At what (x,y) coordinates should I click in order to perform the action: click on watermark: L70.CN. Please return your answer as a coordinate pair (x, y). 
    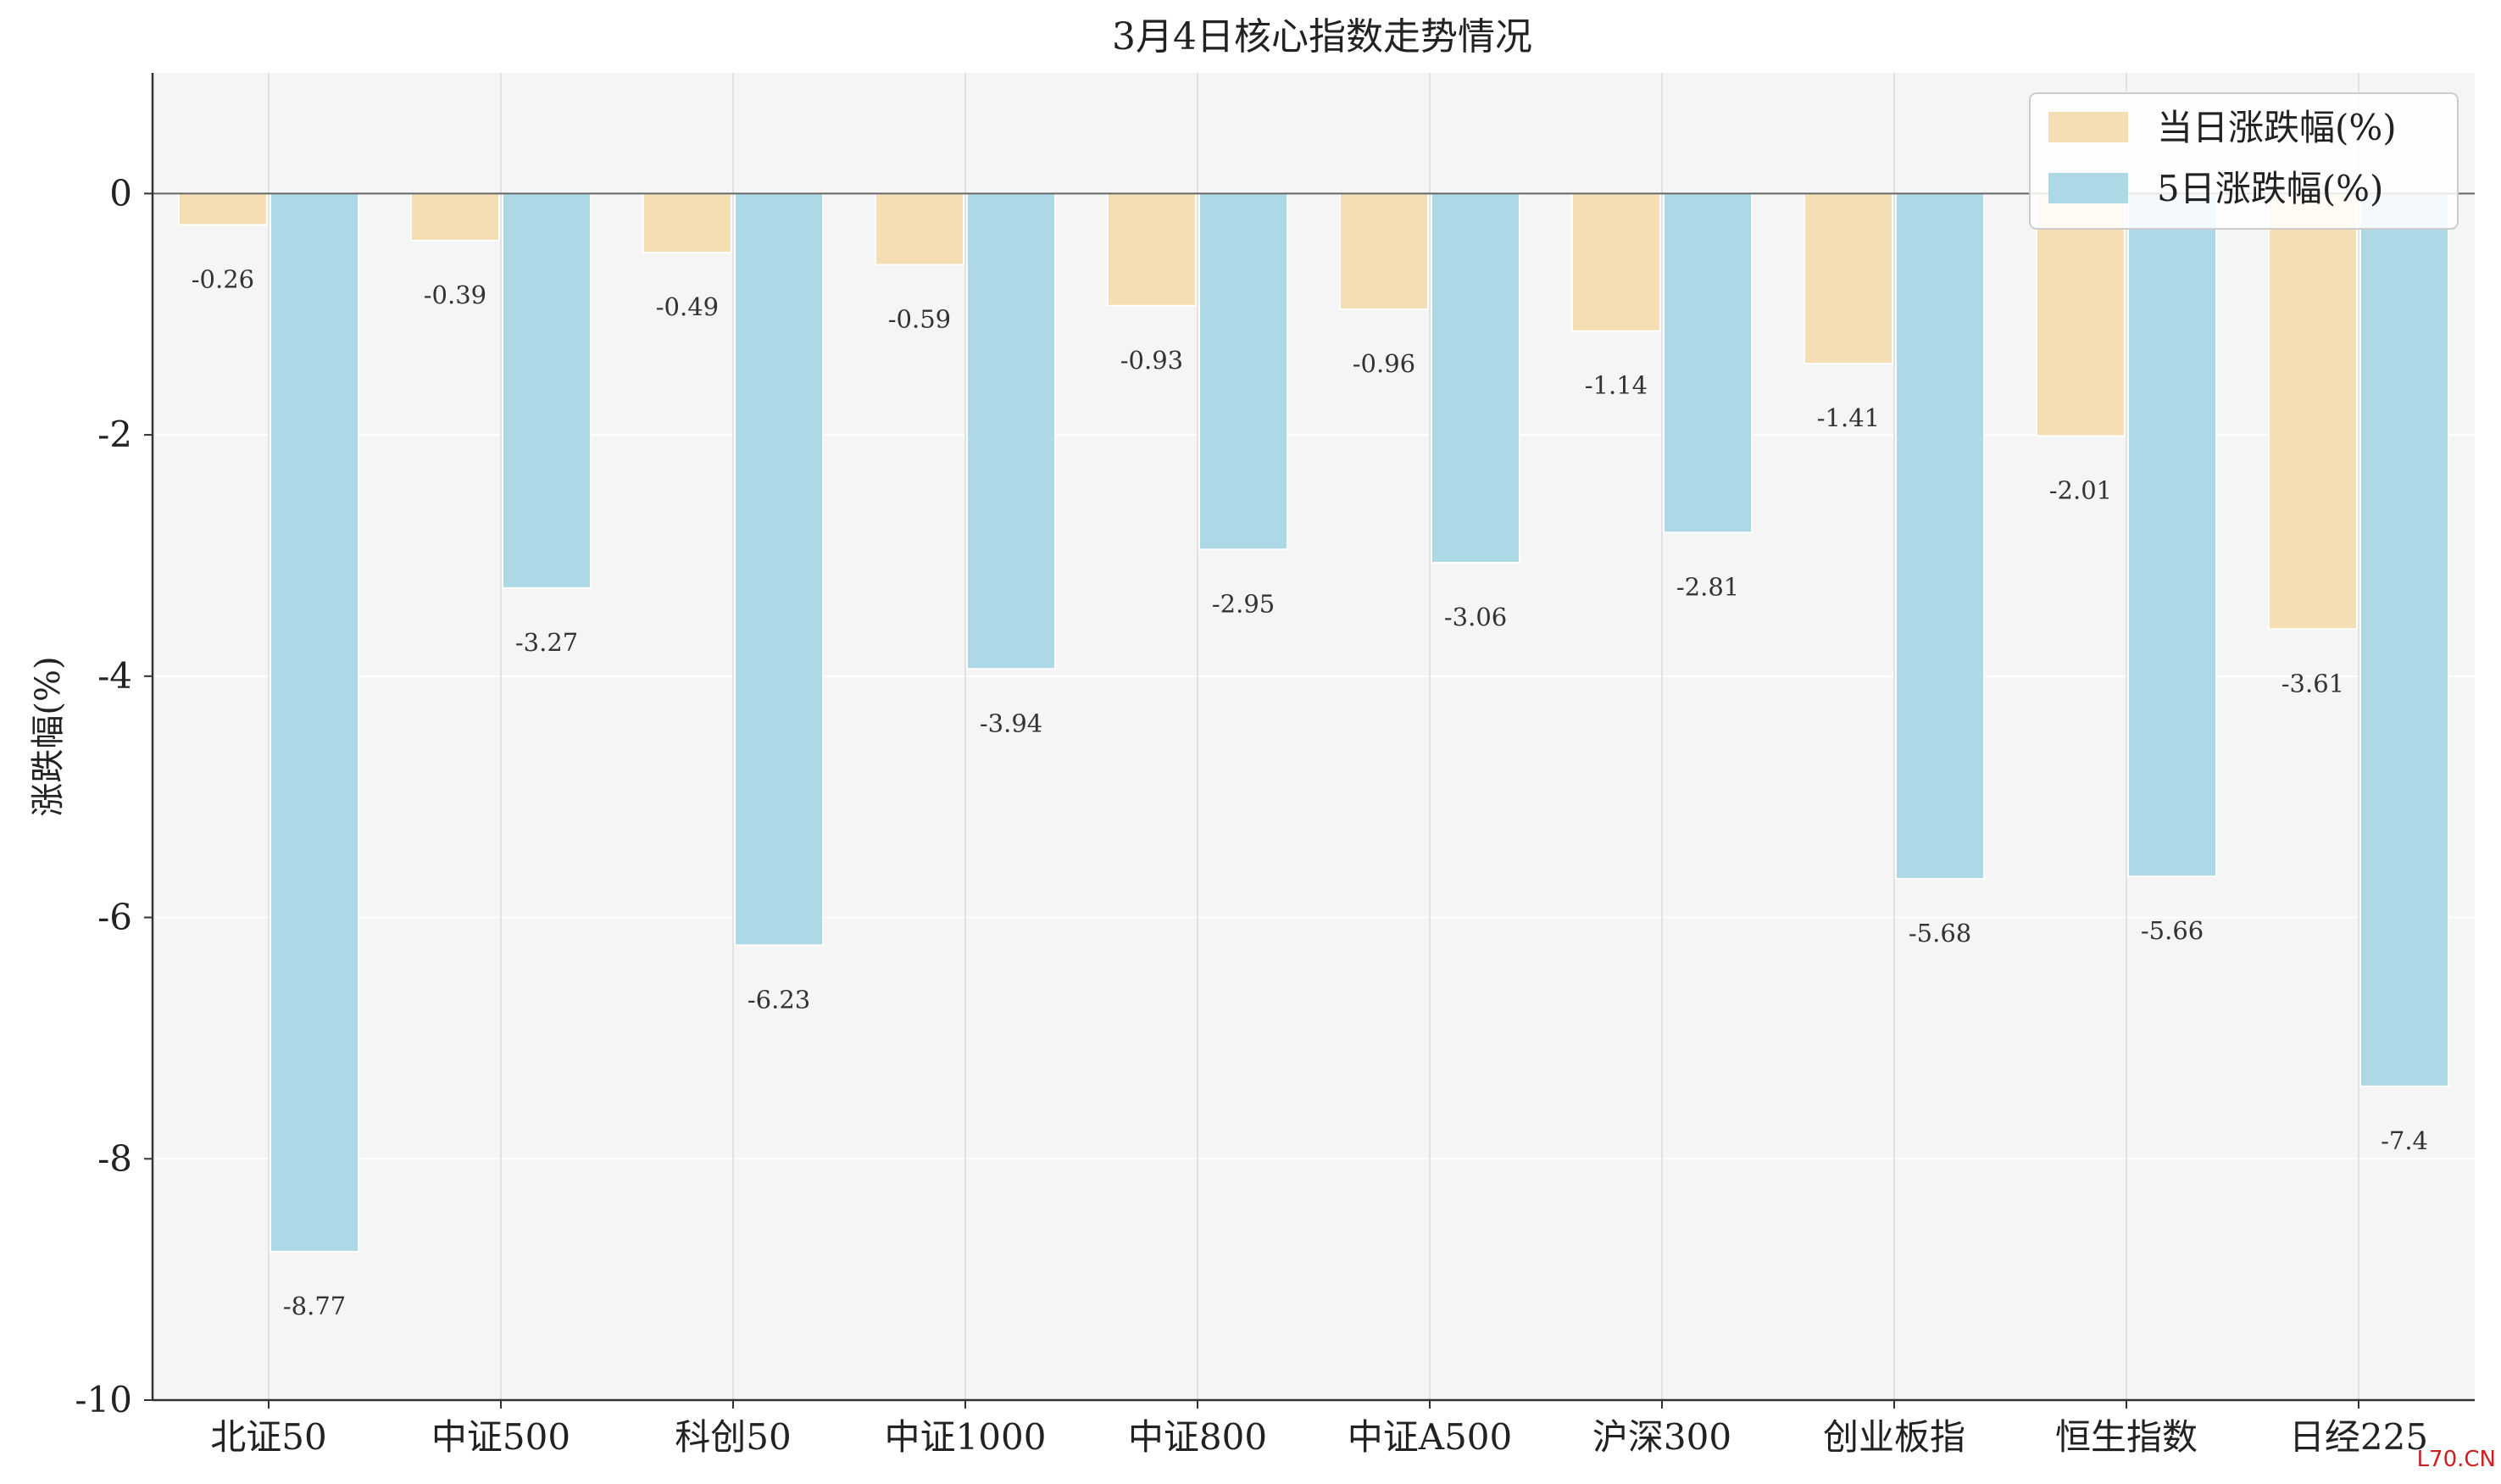
    Looking at the image, I should click on (2456, 1460).